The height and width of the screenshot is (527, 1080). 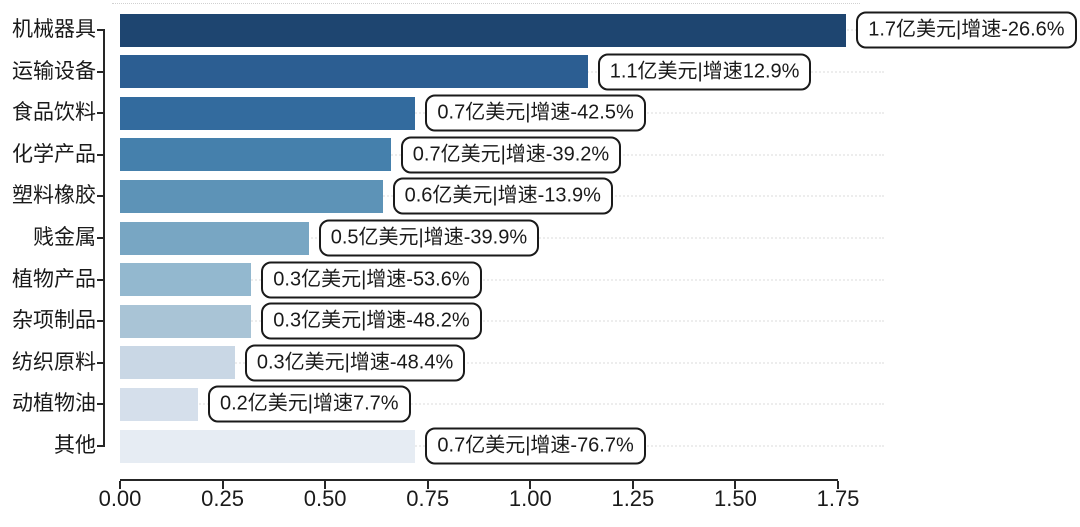 I want to click on bar-value-label-7: 0.3亿美元|增速-53.6%, so click(x=371, y=280).